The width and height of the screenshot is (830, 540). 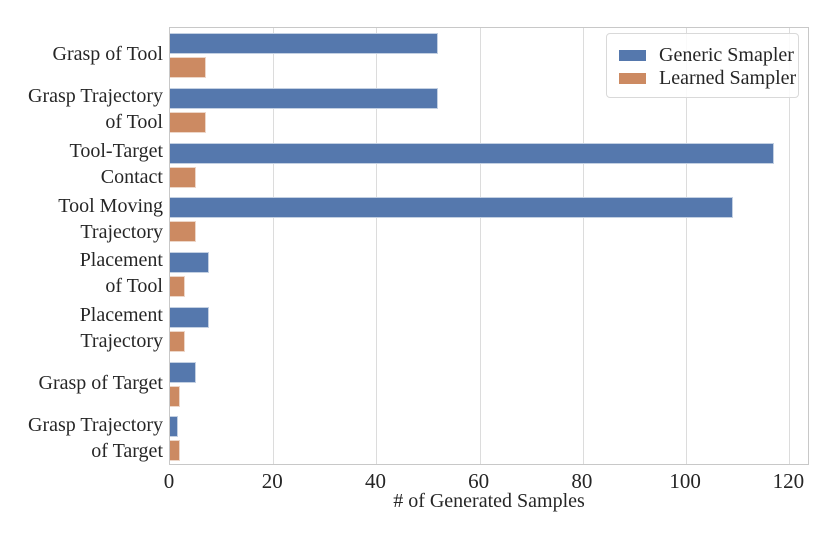 What do you see at coordinates (121, 273) in the screenshot?
I see `y-tick-label: Placement of Tool` at bounding box center [121, 273].